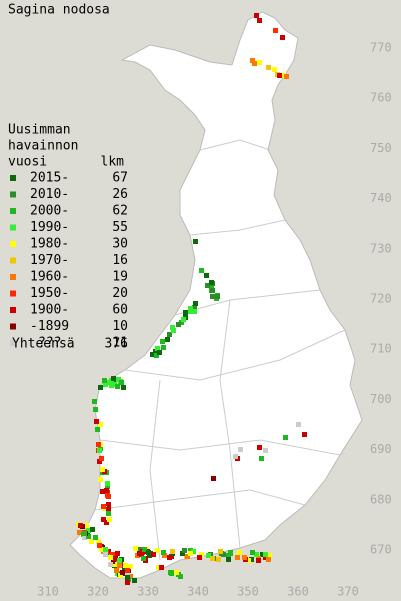 The height and width of the screenshot is (601, 401). Describe the element at coordinates (381, 148) in the screenshot. I see `y-axis-label: 750` at that location.